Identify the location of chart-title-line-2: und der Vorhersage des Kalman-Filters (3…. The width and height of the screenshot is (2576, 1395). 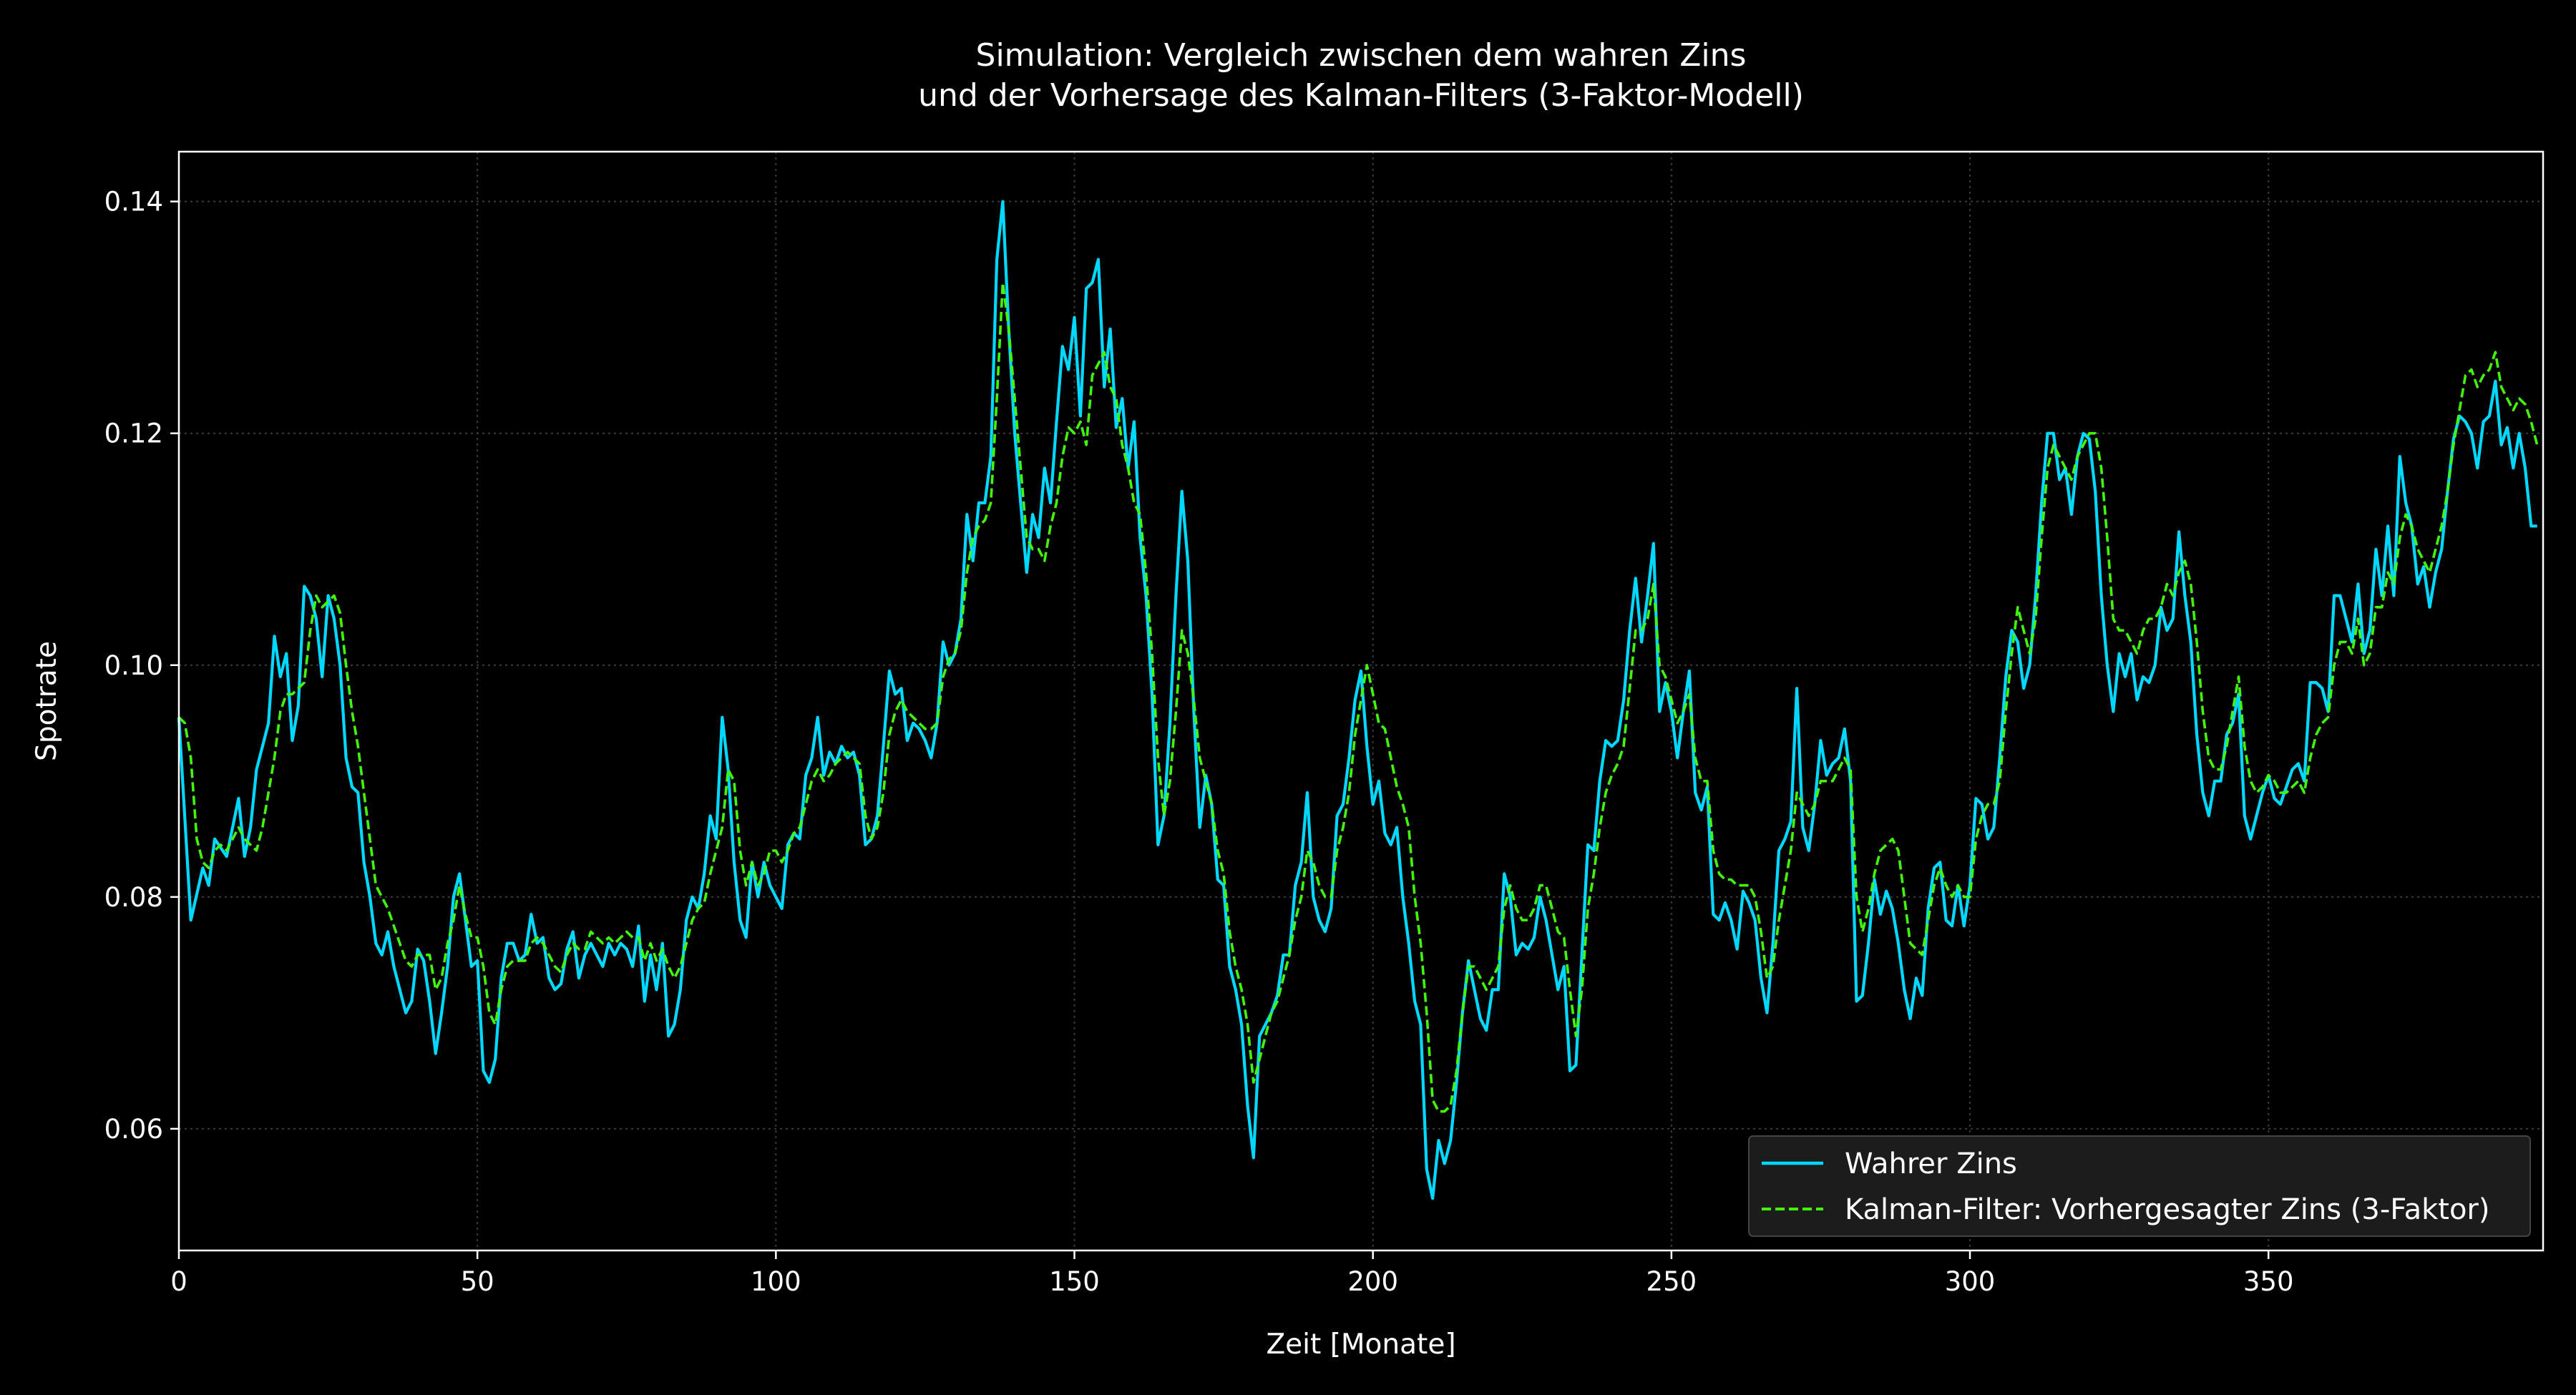
(1361, 95).